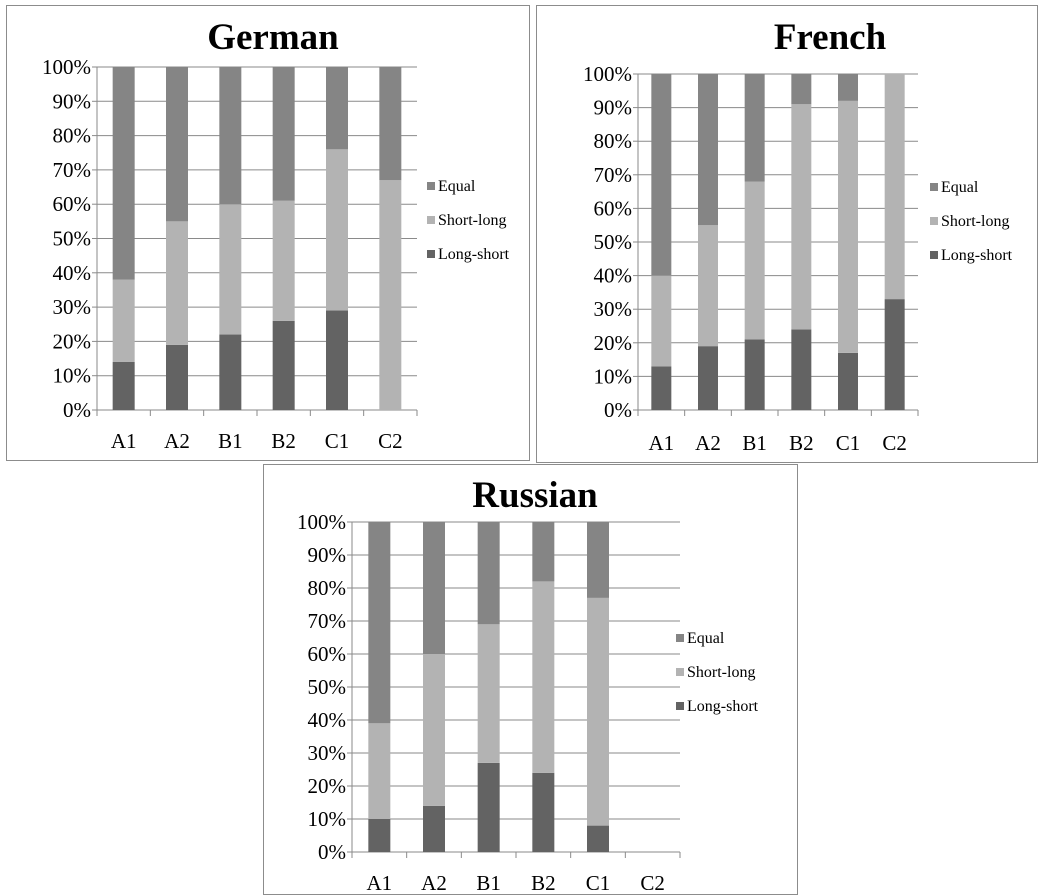  What do you see at coordinates (934, 255) in the screenshot?
I see `french-legend-swatch-long-short` at bounding box center [934, 255].